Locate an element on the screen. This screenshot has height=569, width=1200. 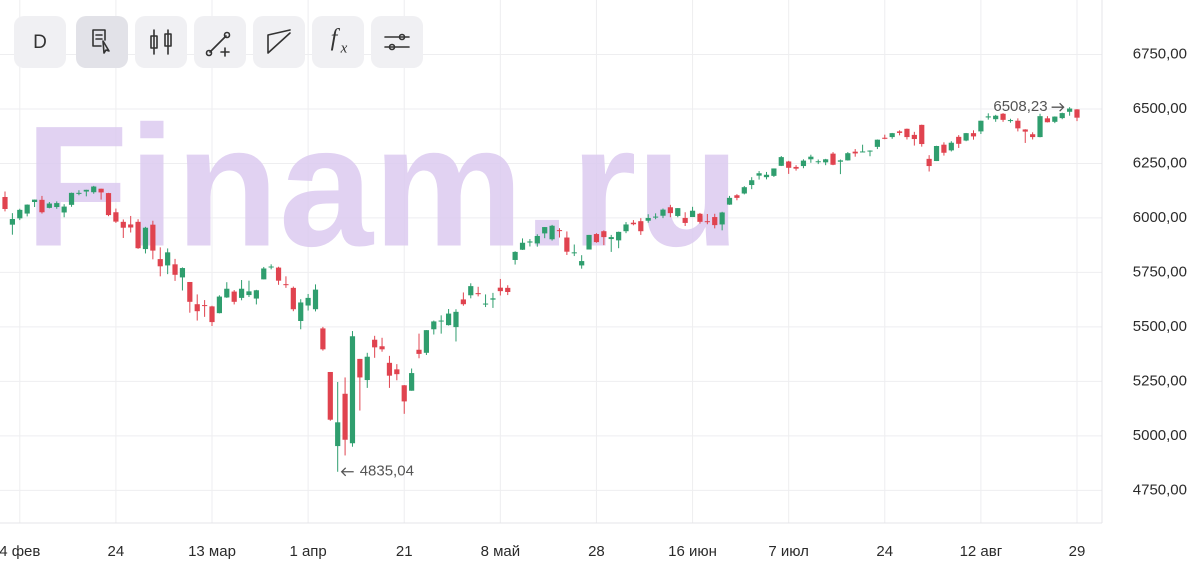
x-tick-label: 28 is located at coordinates (596, 551).